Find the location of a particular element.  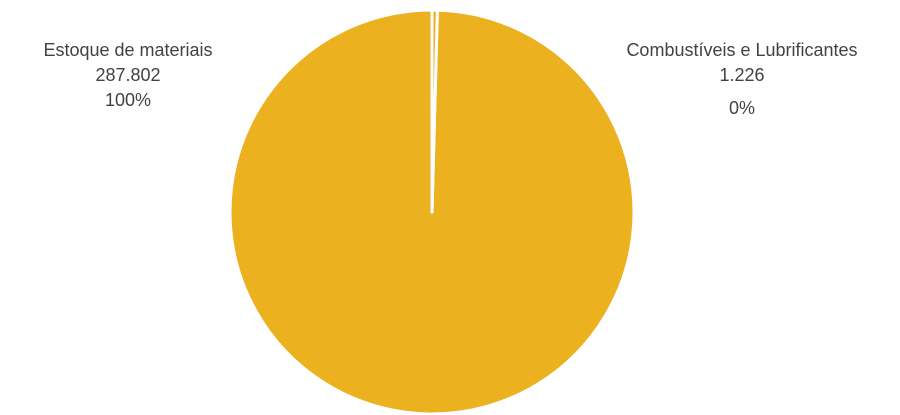

slice-label-combustiveis-percent: 0% is located at coordinates (742, 108).